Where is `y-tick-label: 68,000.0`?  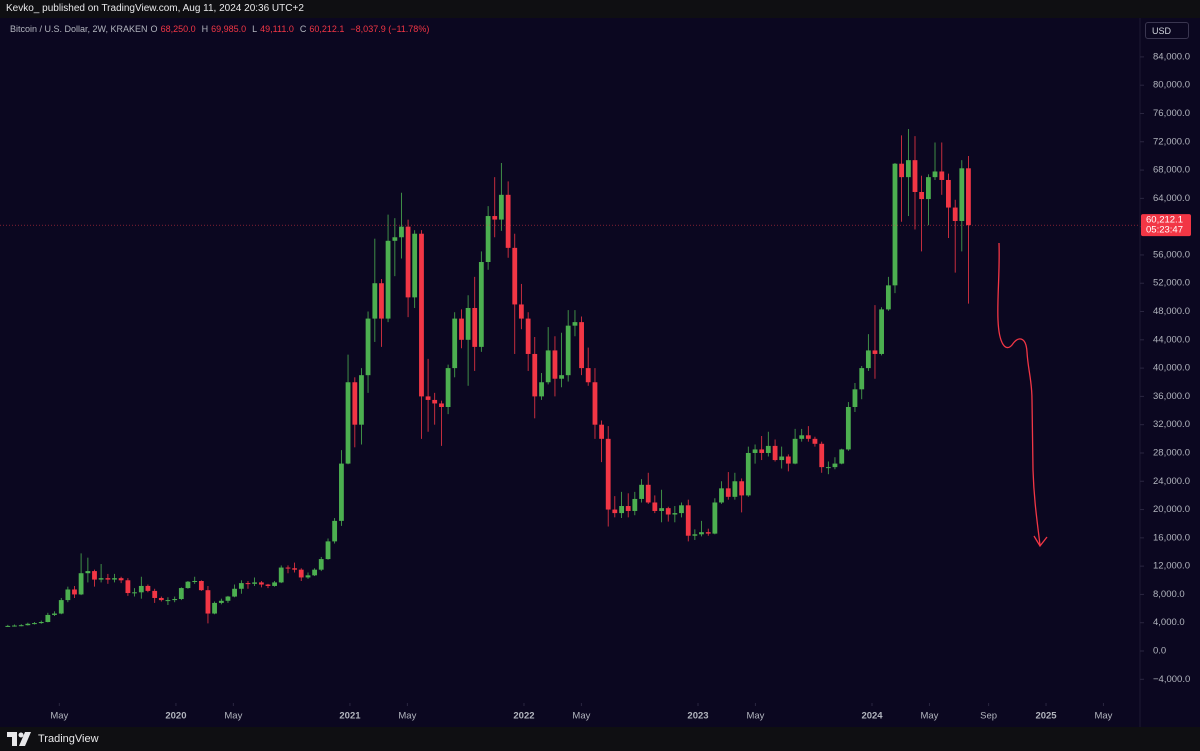
y-tick-label: 68,000.0 is located at coordinates (1171, 170).